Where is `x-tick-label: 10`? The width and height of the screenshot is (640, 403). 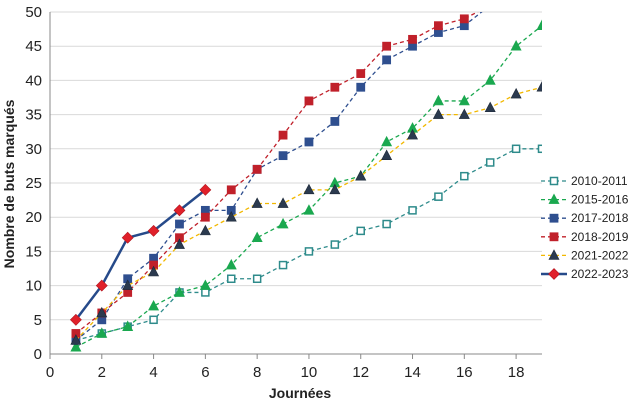
x-tick-label: 10 is located at coordinates (309, 372).